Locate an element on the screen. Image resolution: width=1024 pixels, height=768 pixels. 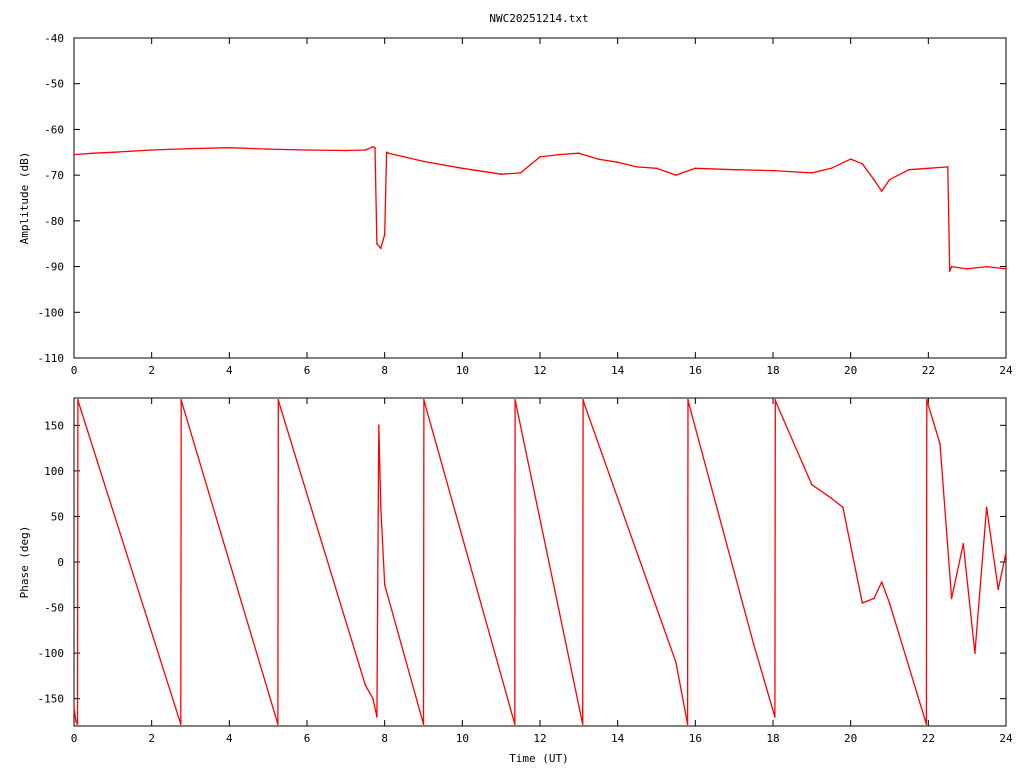
phase-y-tick-label: 150 is located at coordinates (54, 425).